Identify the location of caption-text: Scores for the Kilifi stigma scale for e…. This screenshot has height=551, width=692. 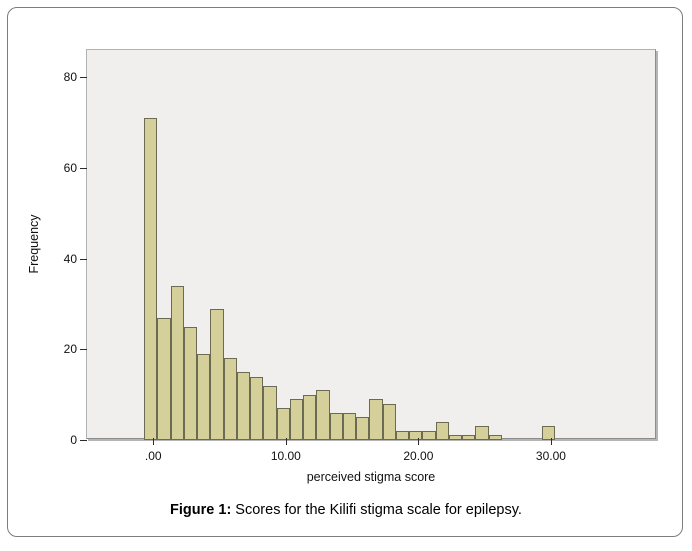
(376, 510).